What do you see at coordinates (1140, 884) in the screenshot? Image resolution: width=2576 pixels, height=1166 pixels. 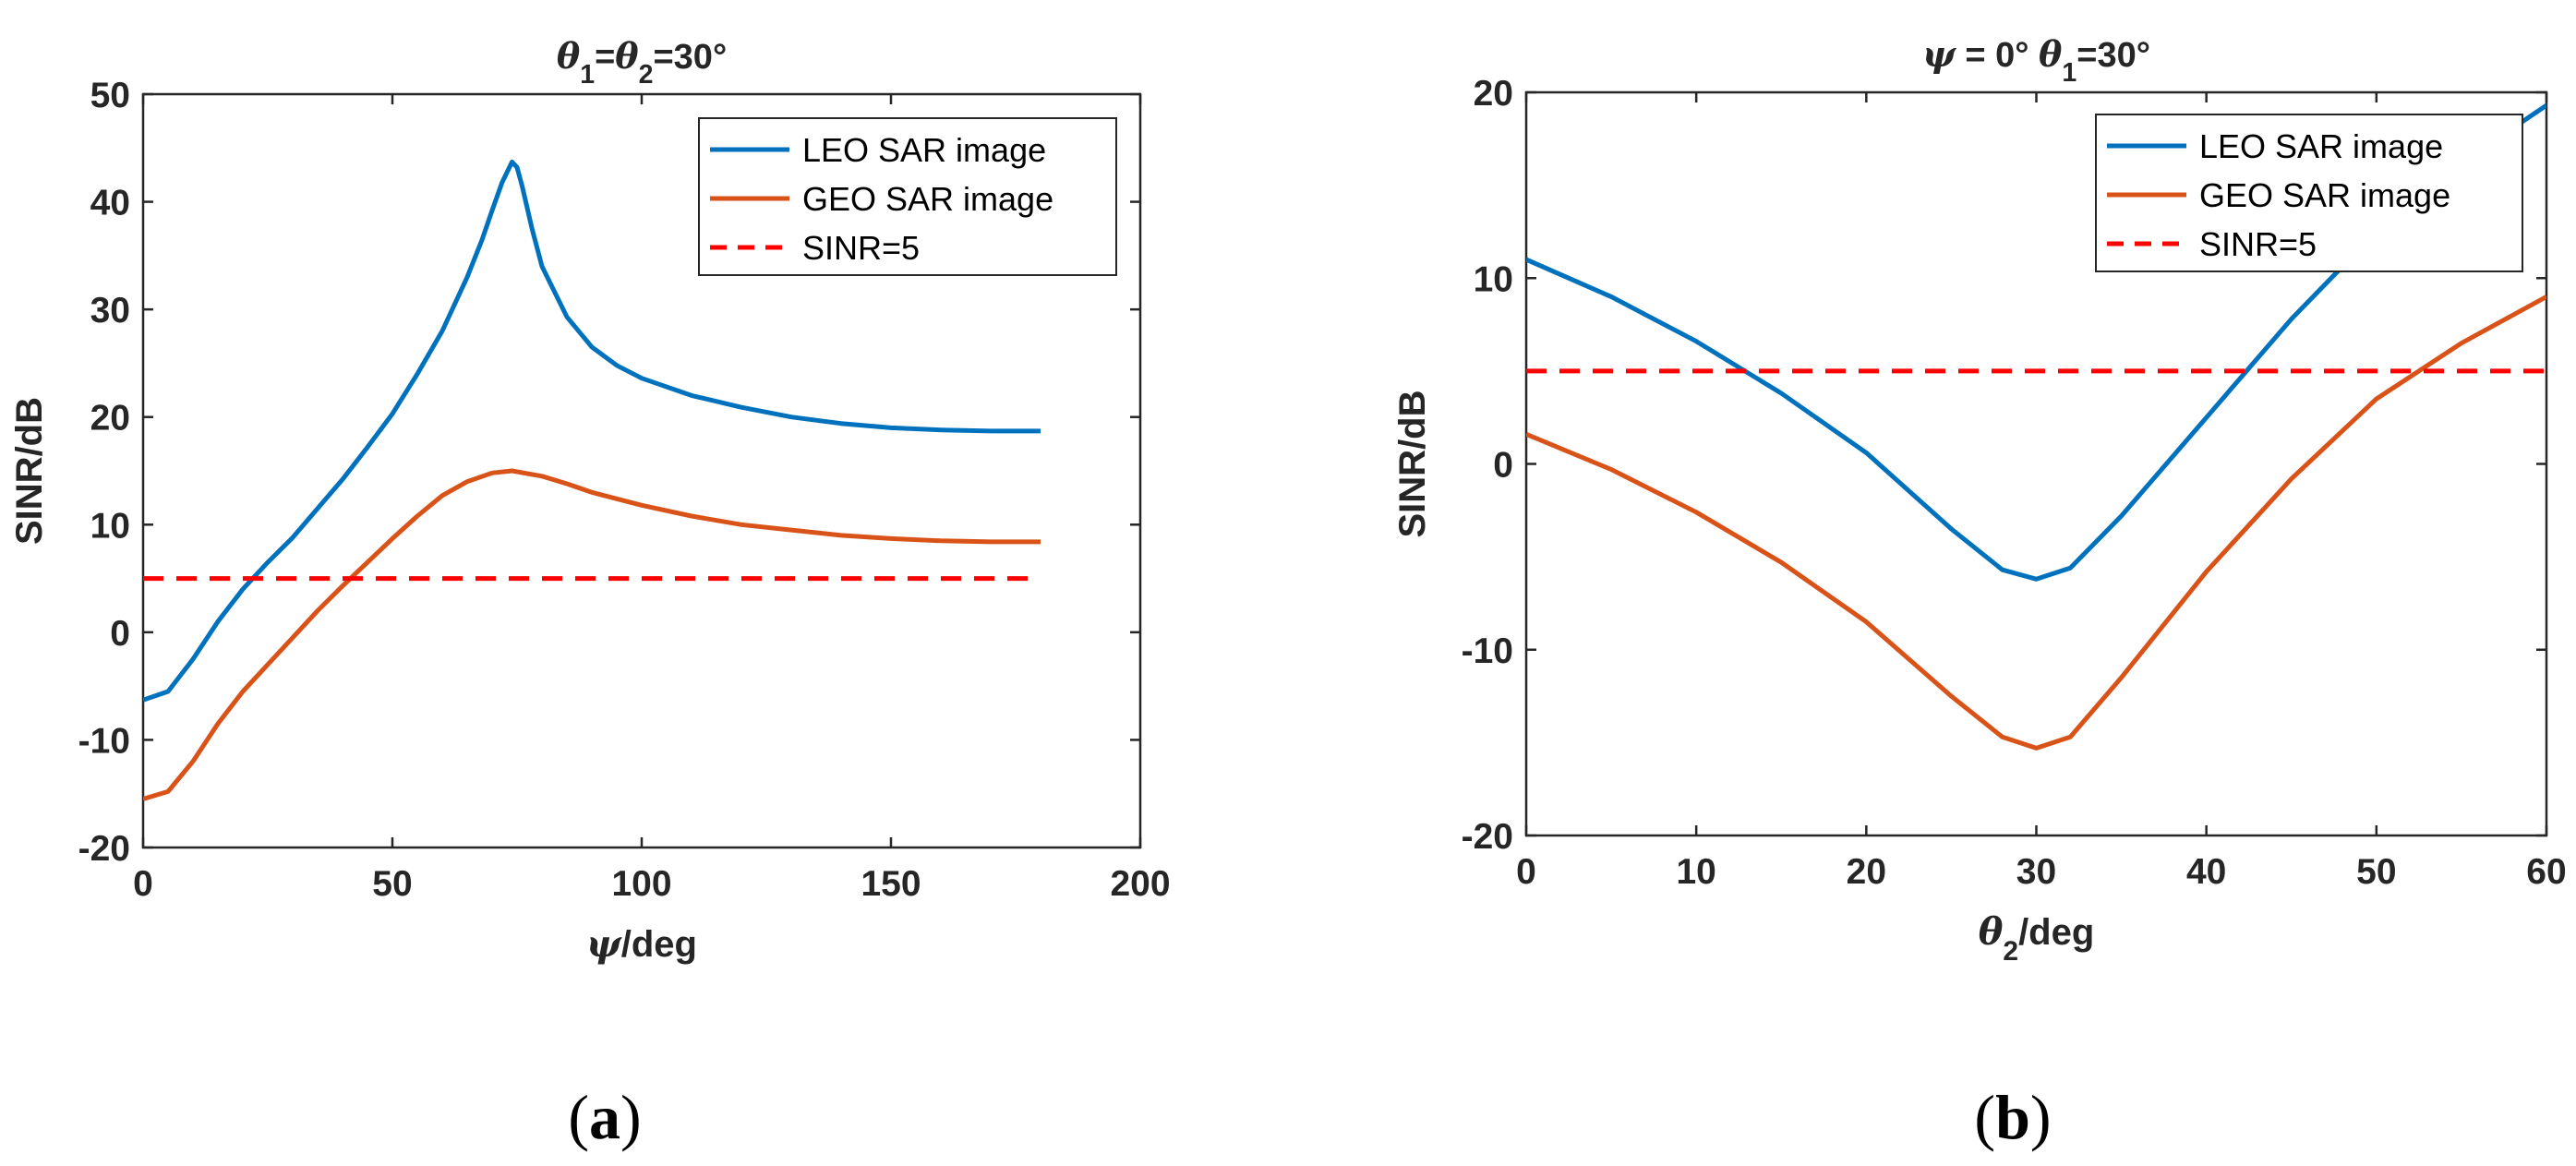 I see `x-tick-label: 200` at bounding box center [1140, 884].